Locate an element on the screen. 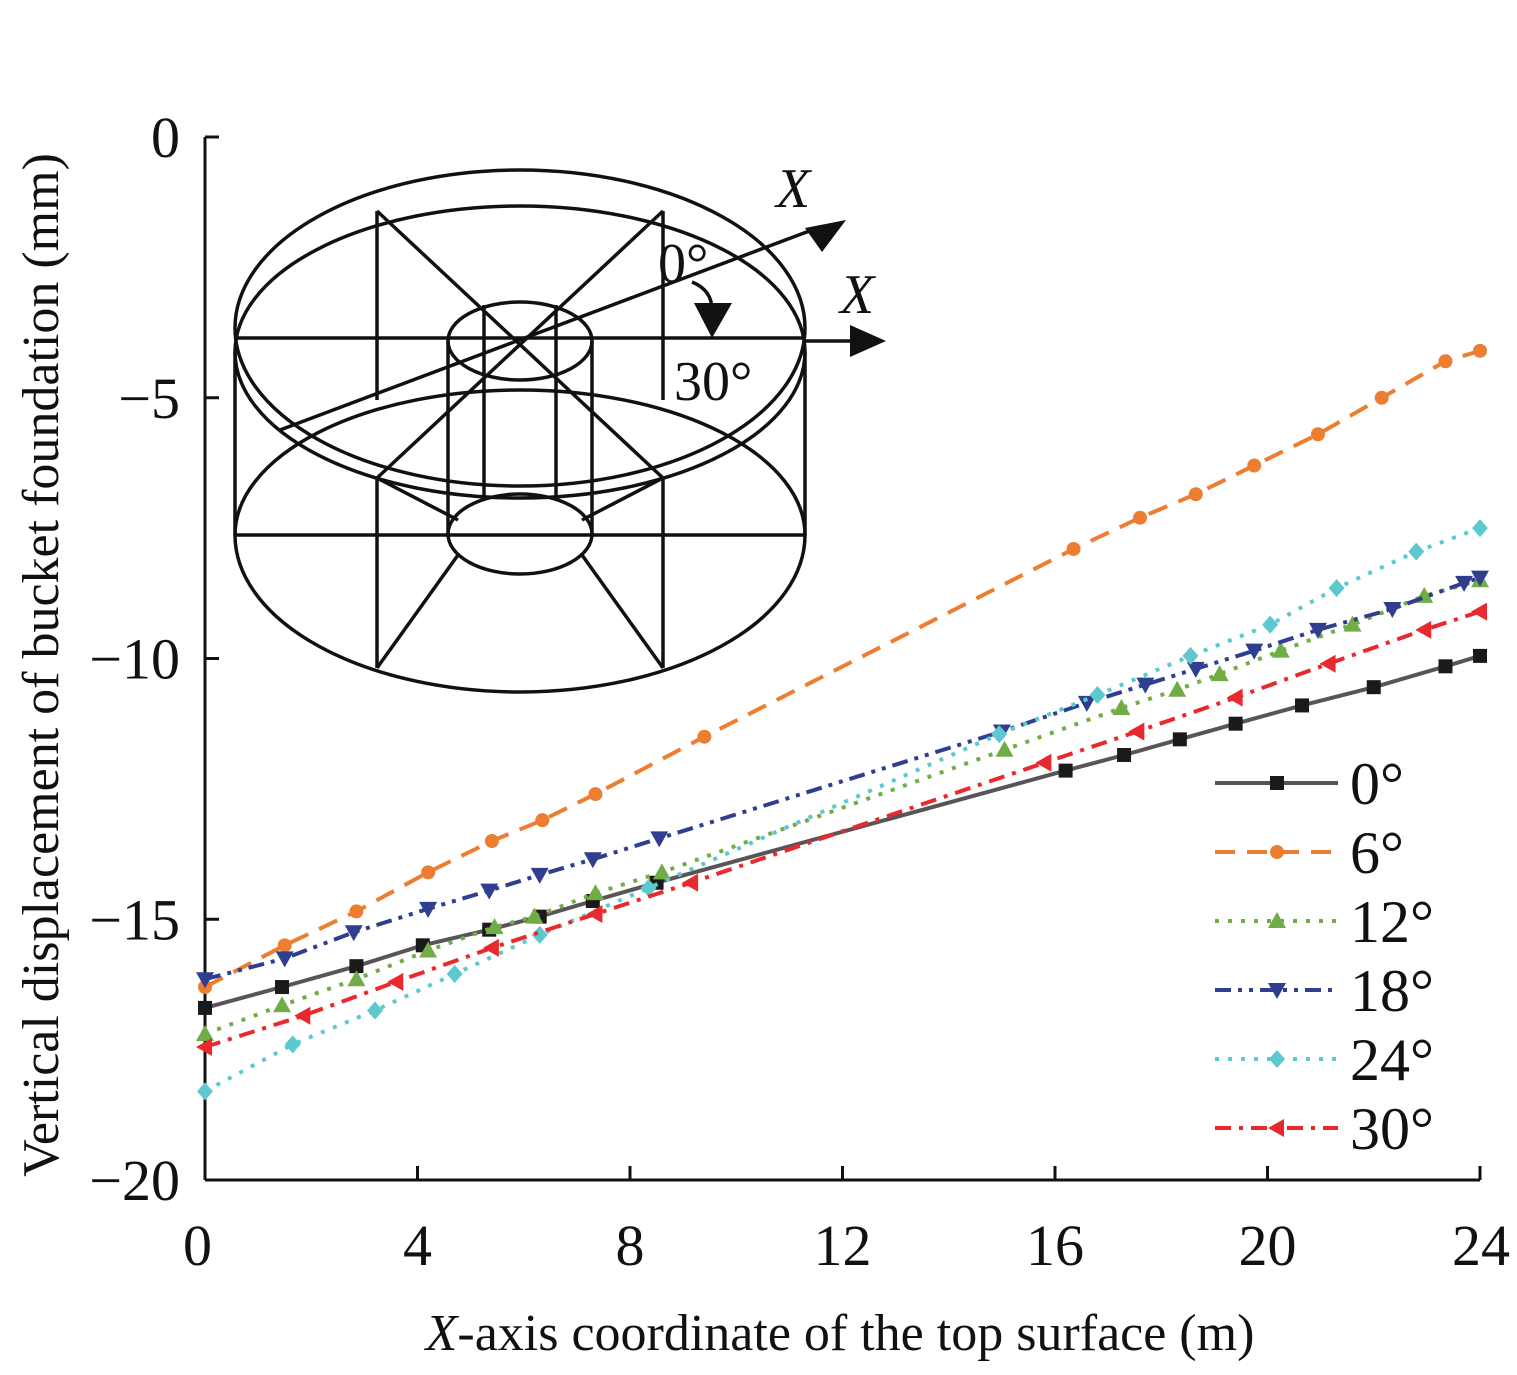 This screenshot has height=1375, width=1517. y-tick-label: 0 is located at coordinates (165, 137).